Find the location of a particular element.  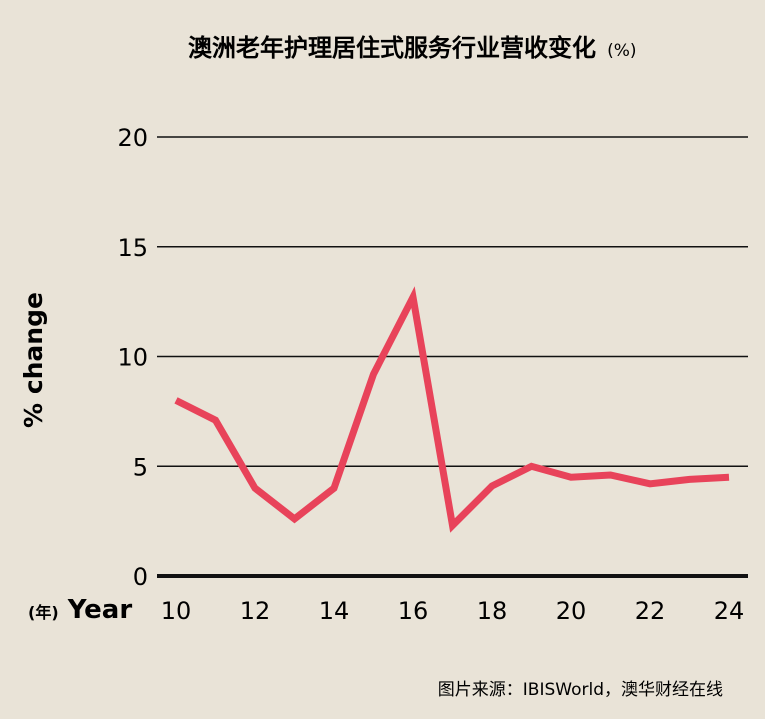

chart-title: 澳洲老年护理居住式服务行业营收变化 (%) is located at coordinates (412, 48).